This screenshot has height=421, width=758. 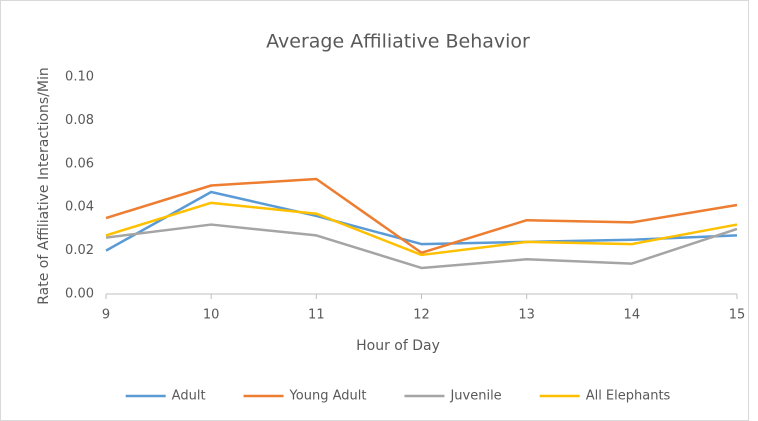 I want to click on x-tick-label: 9, so click(x=106, y=315).